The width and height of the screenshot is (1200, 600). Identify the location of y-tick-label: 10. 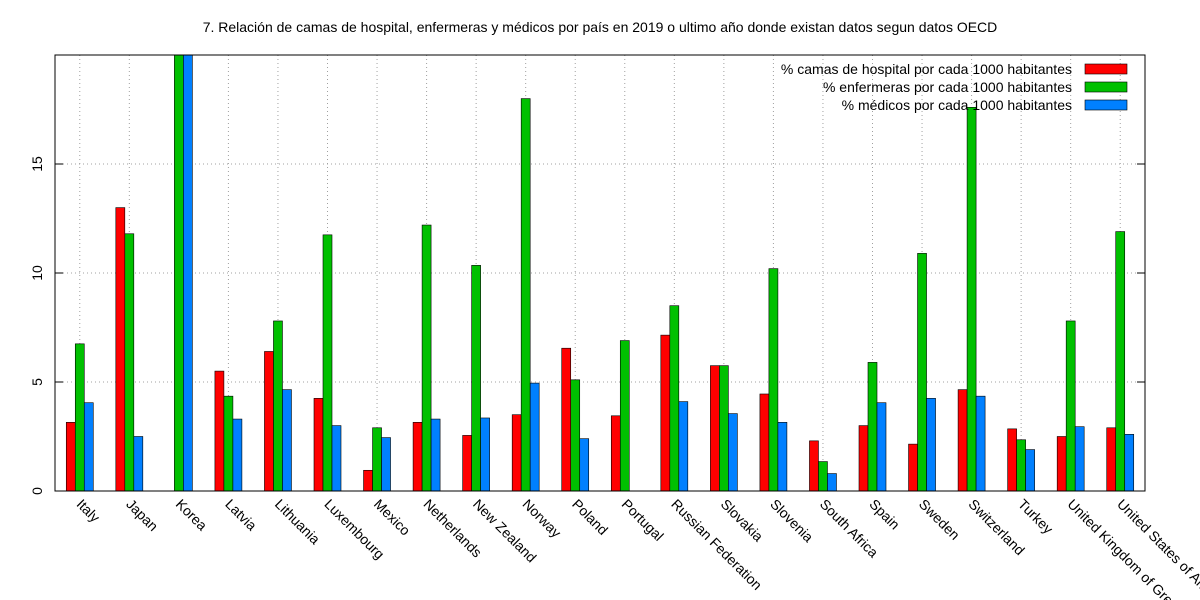
(37, 273).